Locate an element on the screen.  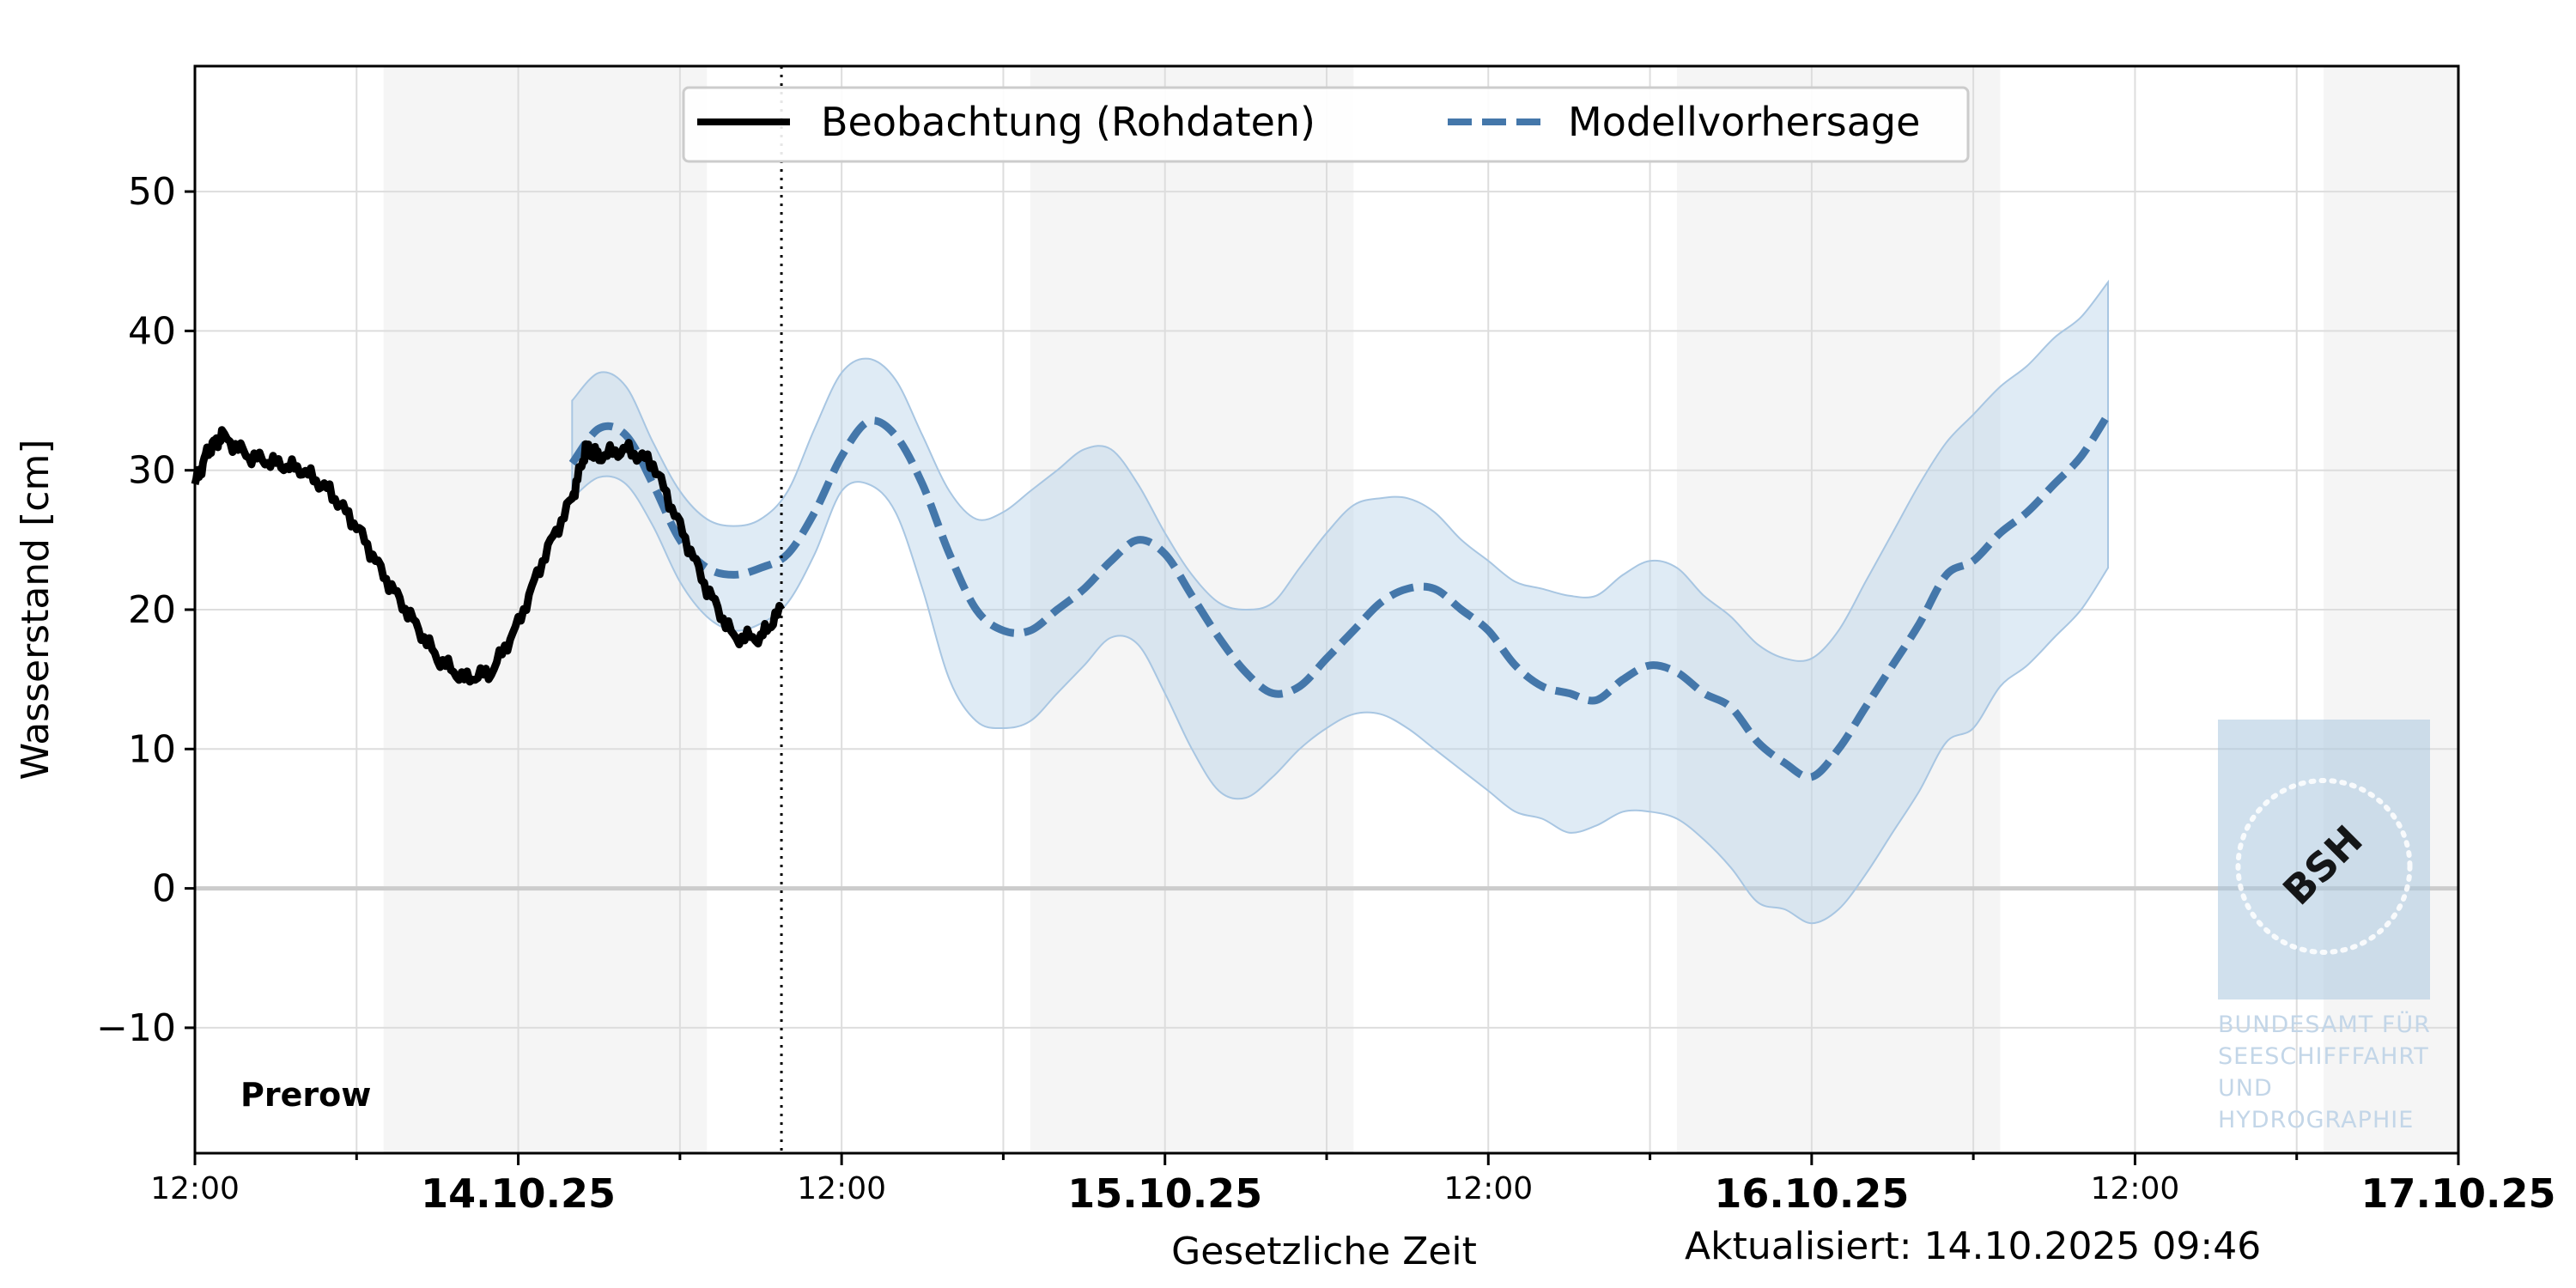
updated-timestamp: Aktualisiert: 14.10.2025 09:46 is located at coordinates (1973, 1246).